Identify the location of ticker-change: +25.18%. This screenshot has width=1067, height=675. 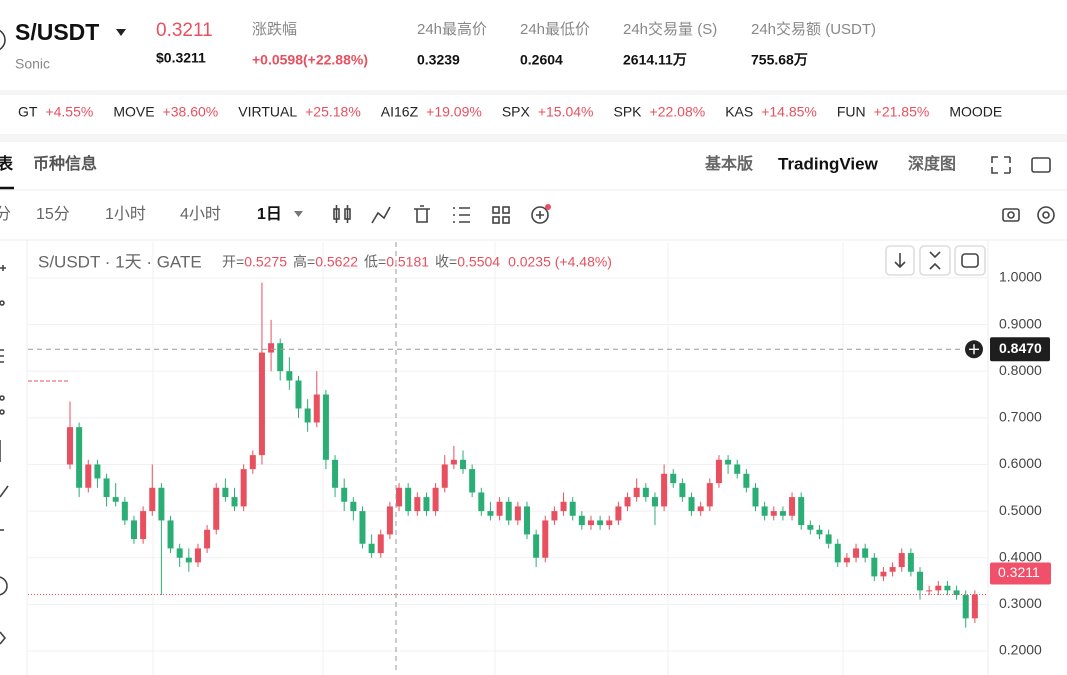
(333, 112).